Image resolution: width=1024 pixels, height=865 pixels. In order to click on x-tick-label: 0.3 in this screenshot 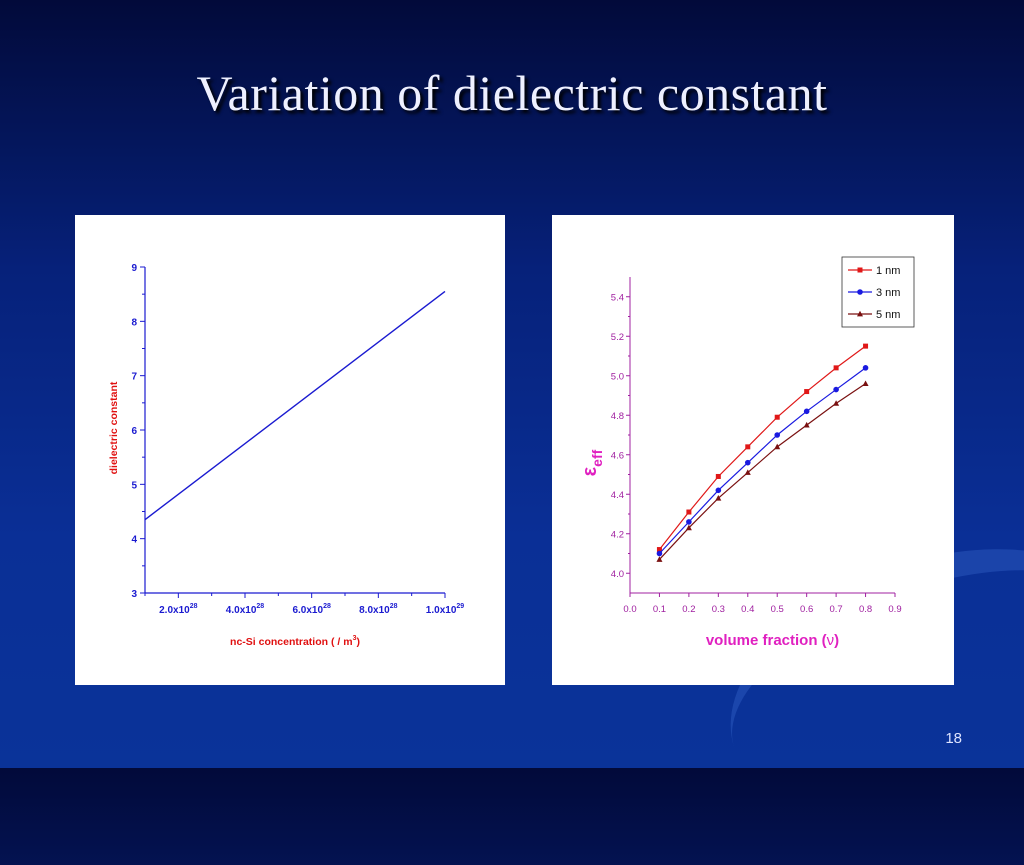, I will do `click(718, 609)`.